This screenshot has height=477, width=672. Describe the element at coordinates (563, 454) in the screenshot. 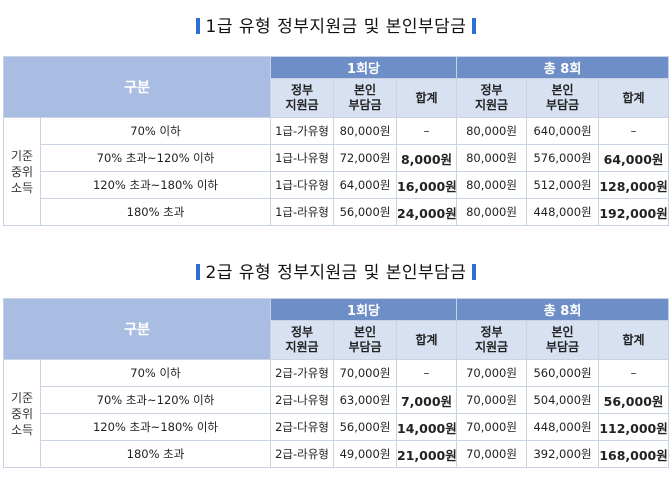

I see `gov-subsidy-total: 392,000원` at that location.